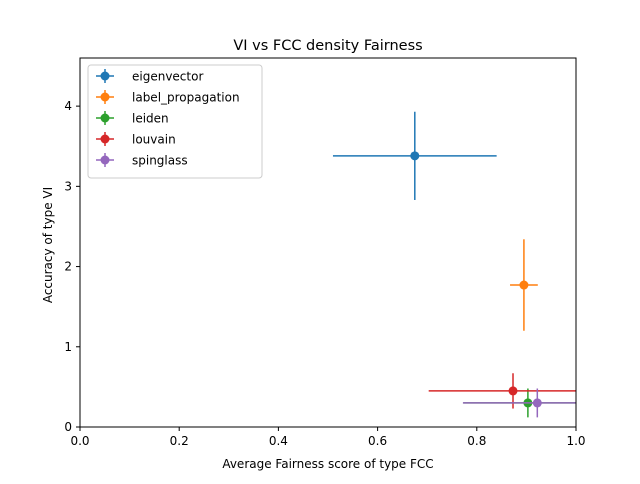  I want to click on x-axis-label: Average Fairness score of type FCC, so click(327, 464).